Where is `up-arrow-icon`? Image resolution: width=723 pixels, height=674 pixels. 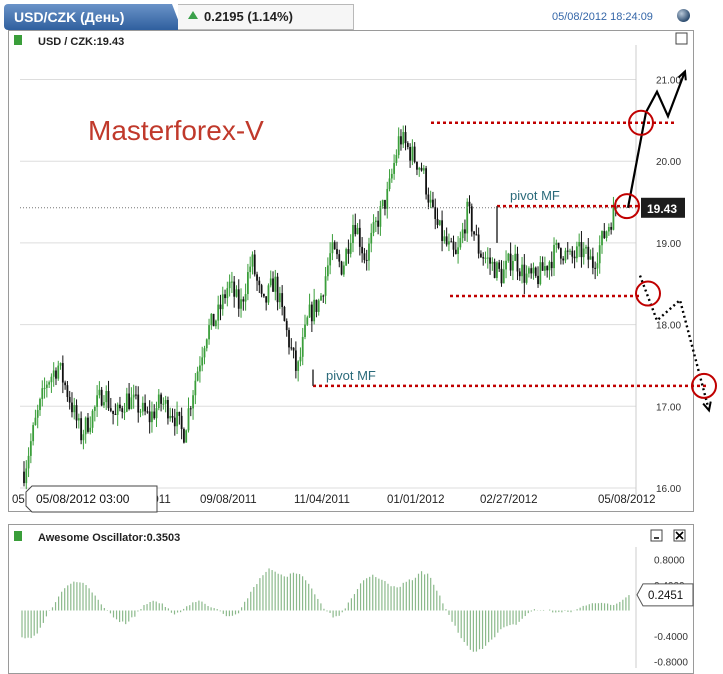
up-arrow-icon is located at coordinates (193, 15).